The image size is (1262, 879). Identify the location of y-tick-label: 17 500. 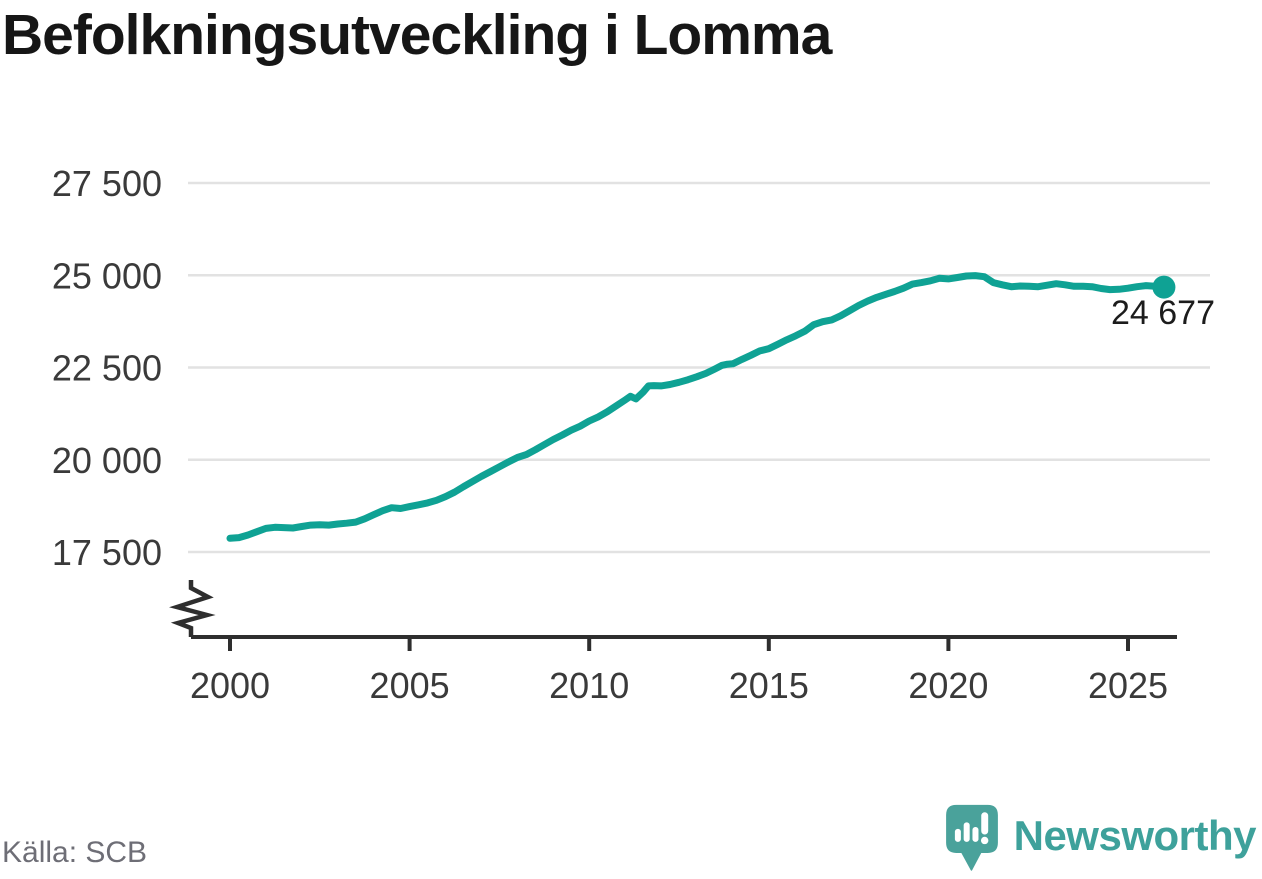
(107, 552).